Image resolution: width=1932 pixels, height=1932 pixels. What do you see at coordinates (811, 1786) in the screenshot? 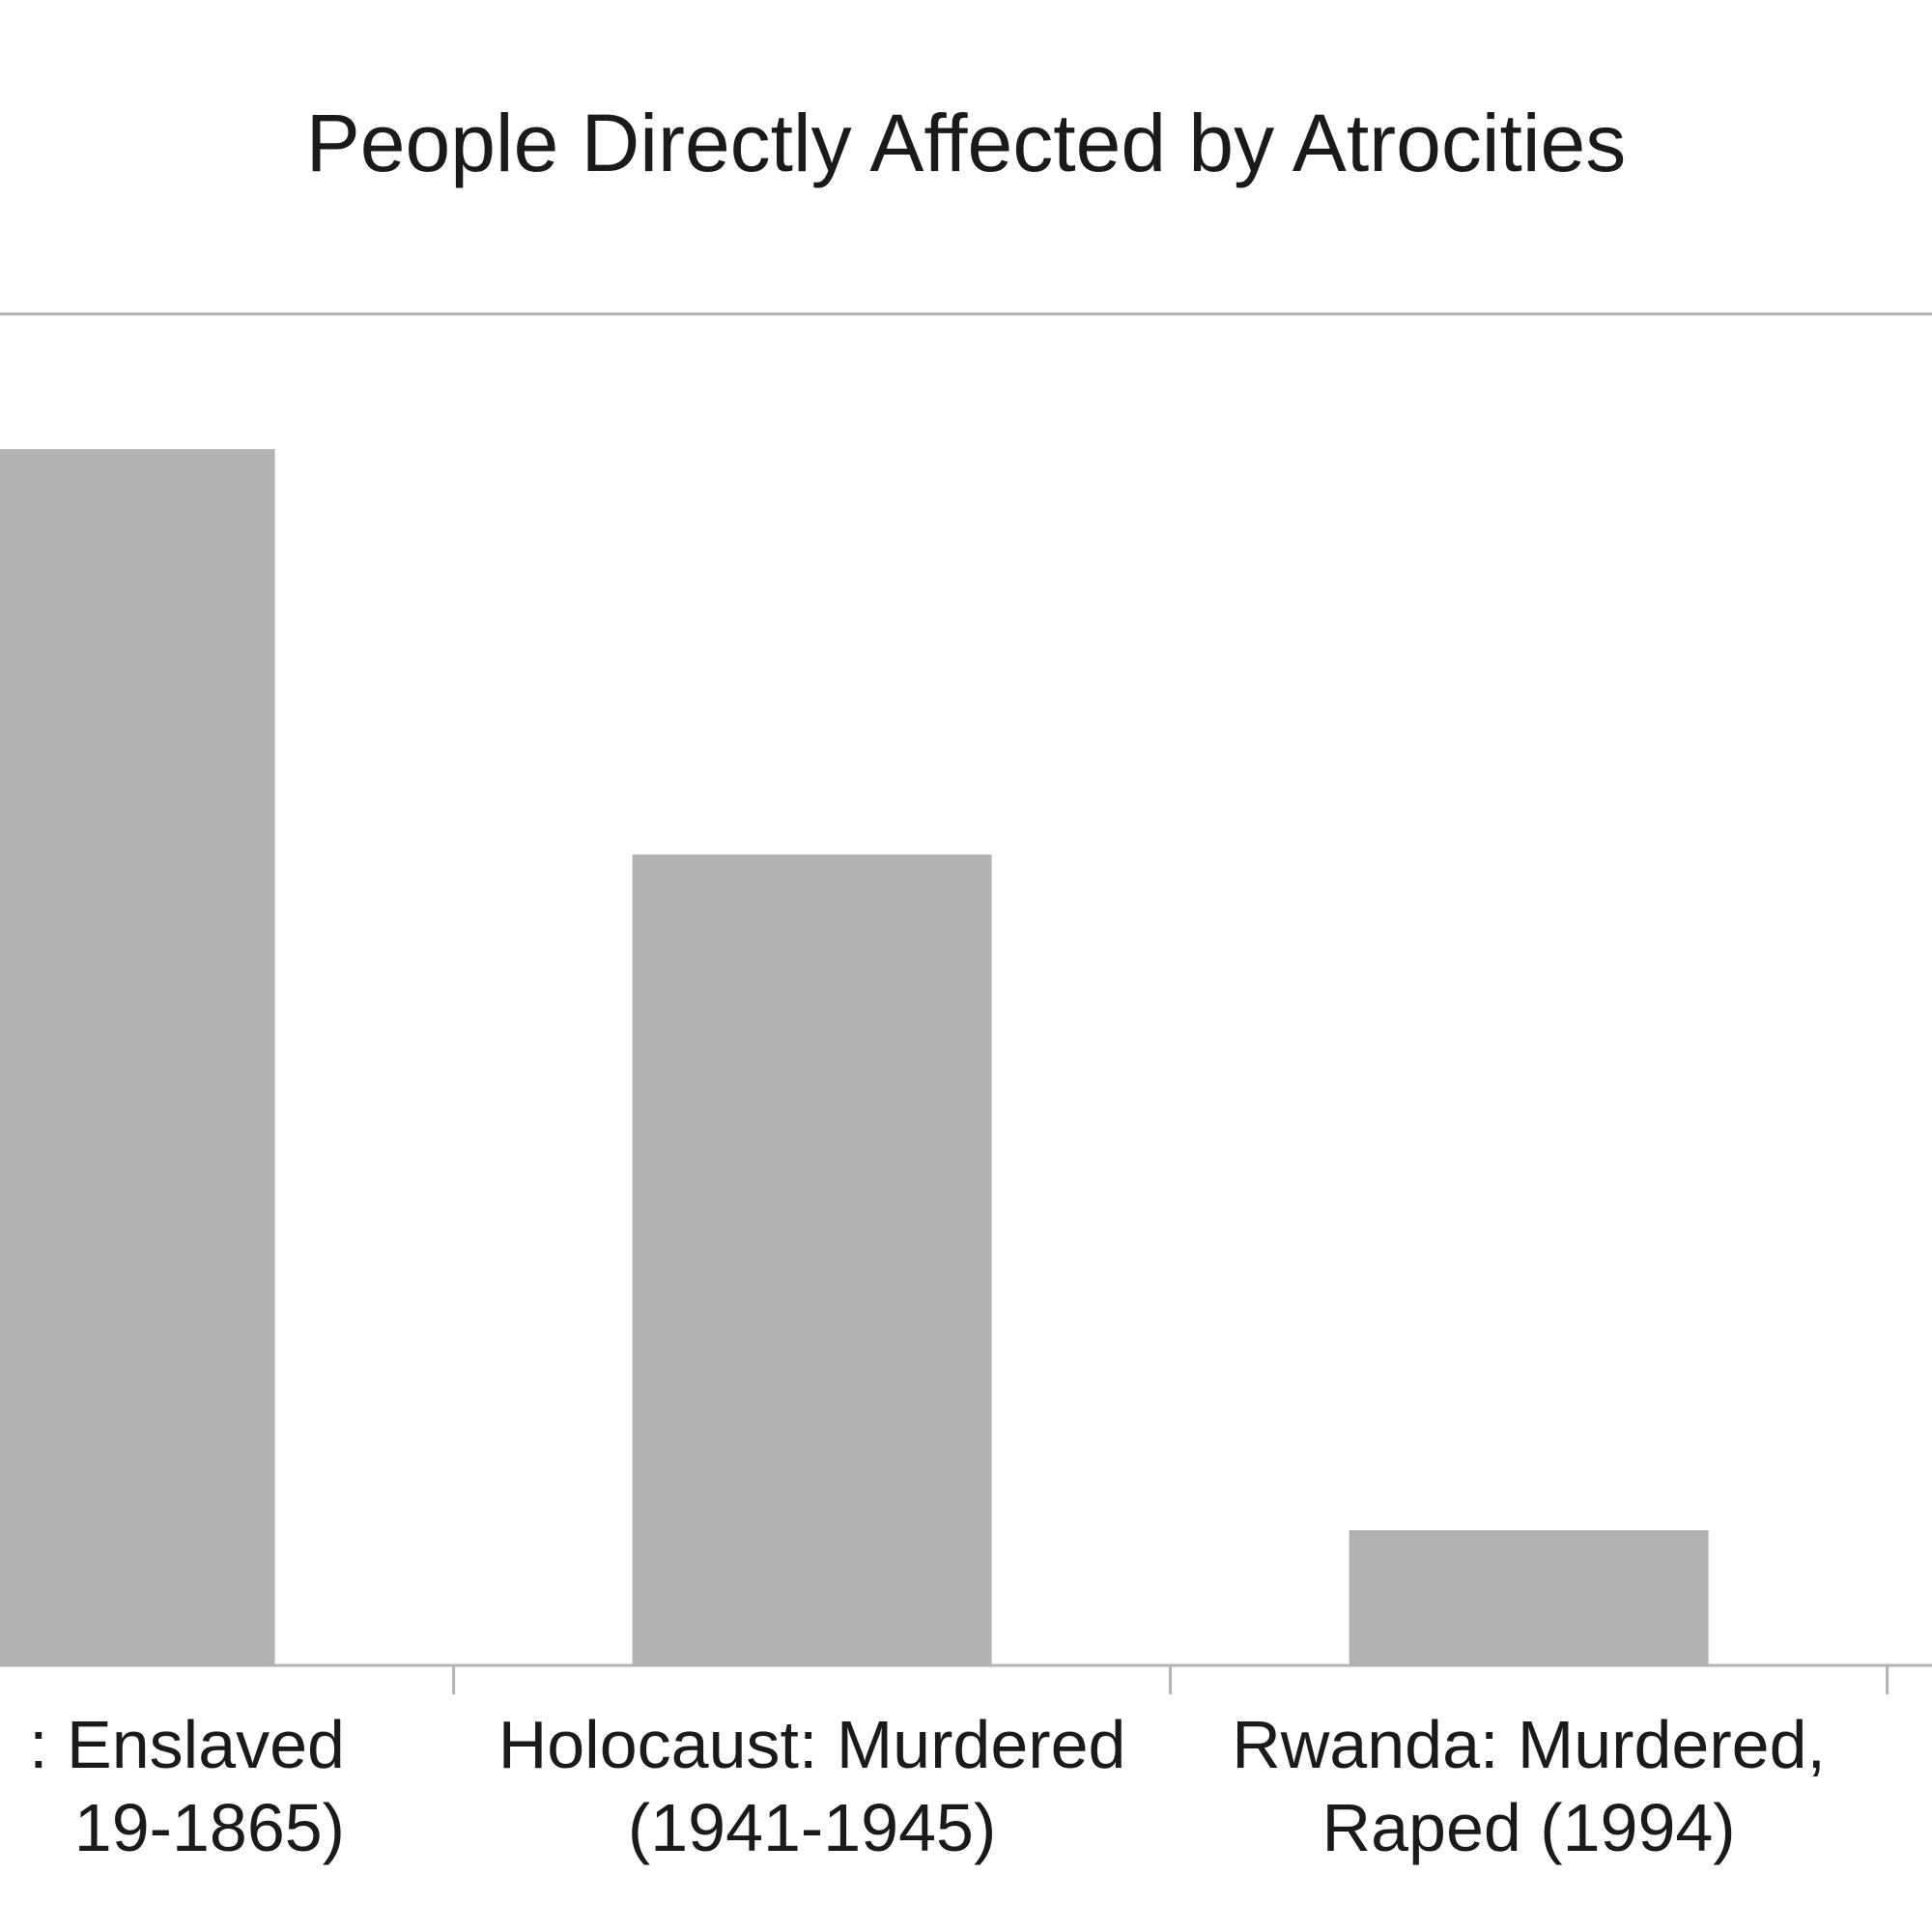
I see `x-tick-label: Holocaust: Murdered (1941-1945)` at bounding box center [811, 1786].